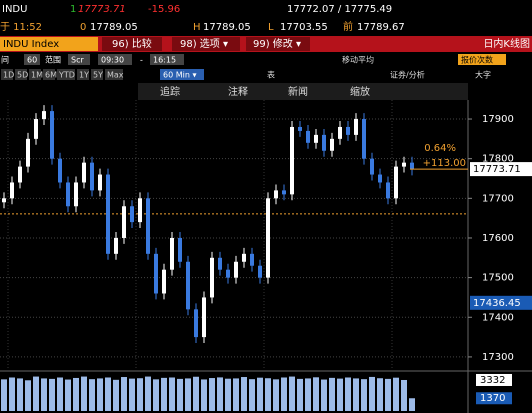 The width and height of the screenshot is (532, 413). I want to click on options: 98) 选项 ▾, so click(204, 43).